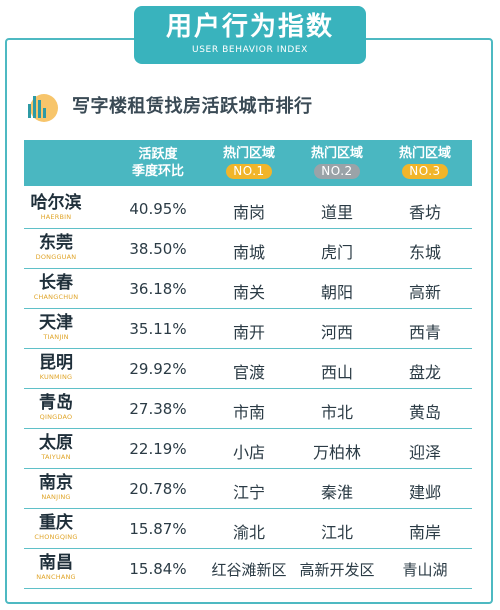  I want to click on city-cell: 南昌 NANCHANG, so click(56, 567).